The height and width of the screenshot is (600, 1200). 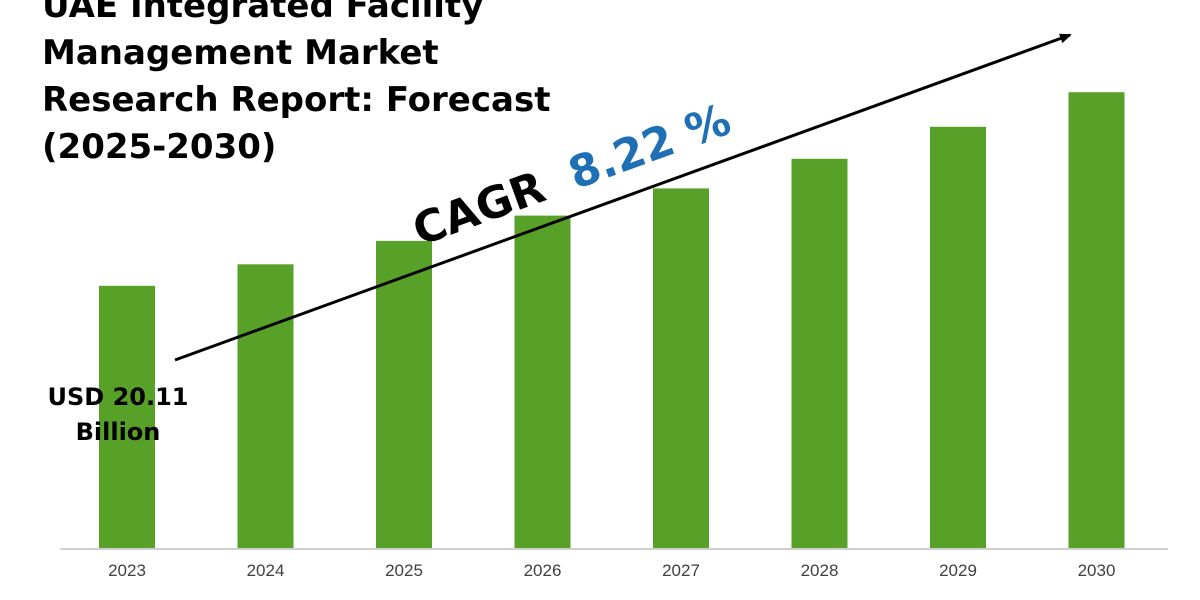 I want to click on title-line-3: Research Report: Forecast, so click(x=296, y=100).